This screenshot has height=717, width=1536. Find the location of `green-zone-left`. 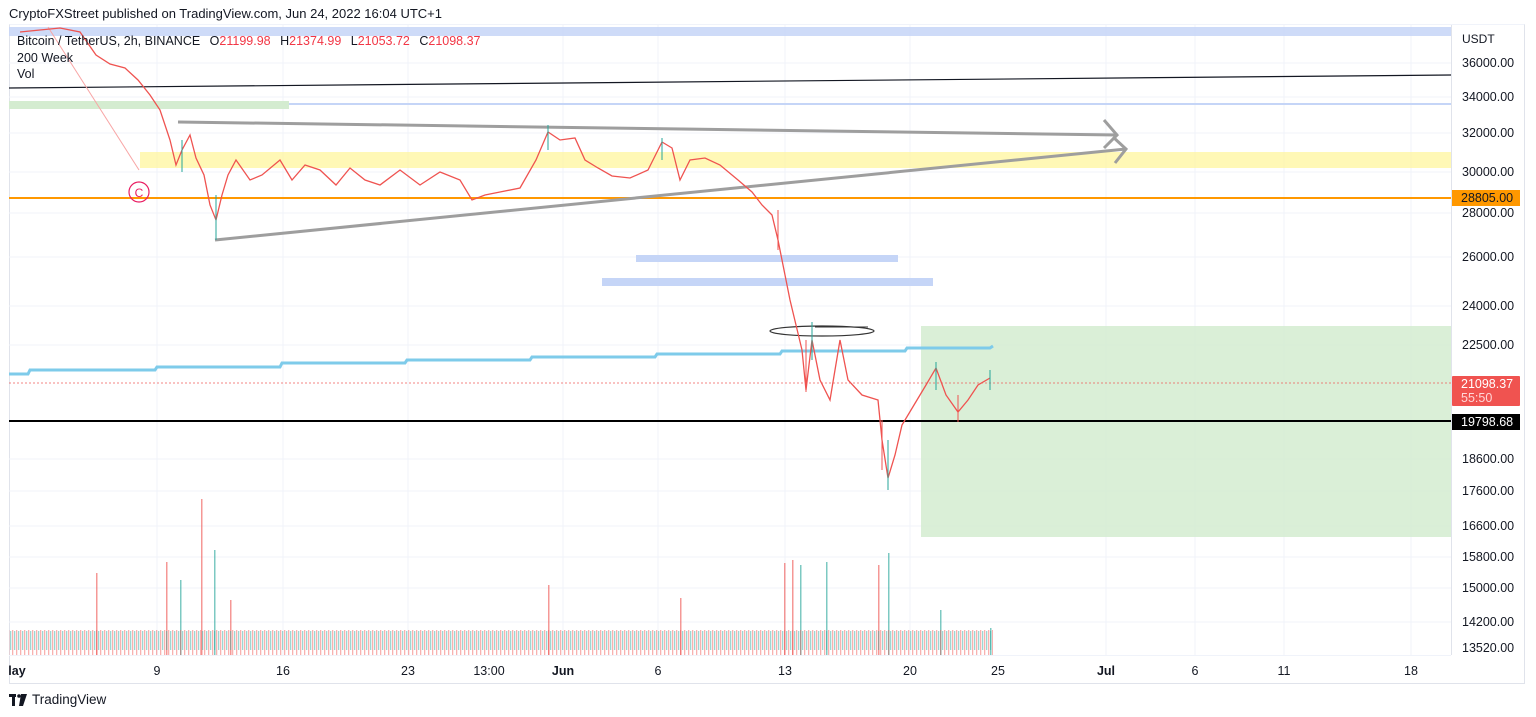

green-zone-left is located at coordinates (149, 105).